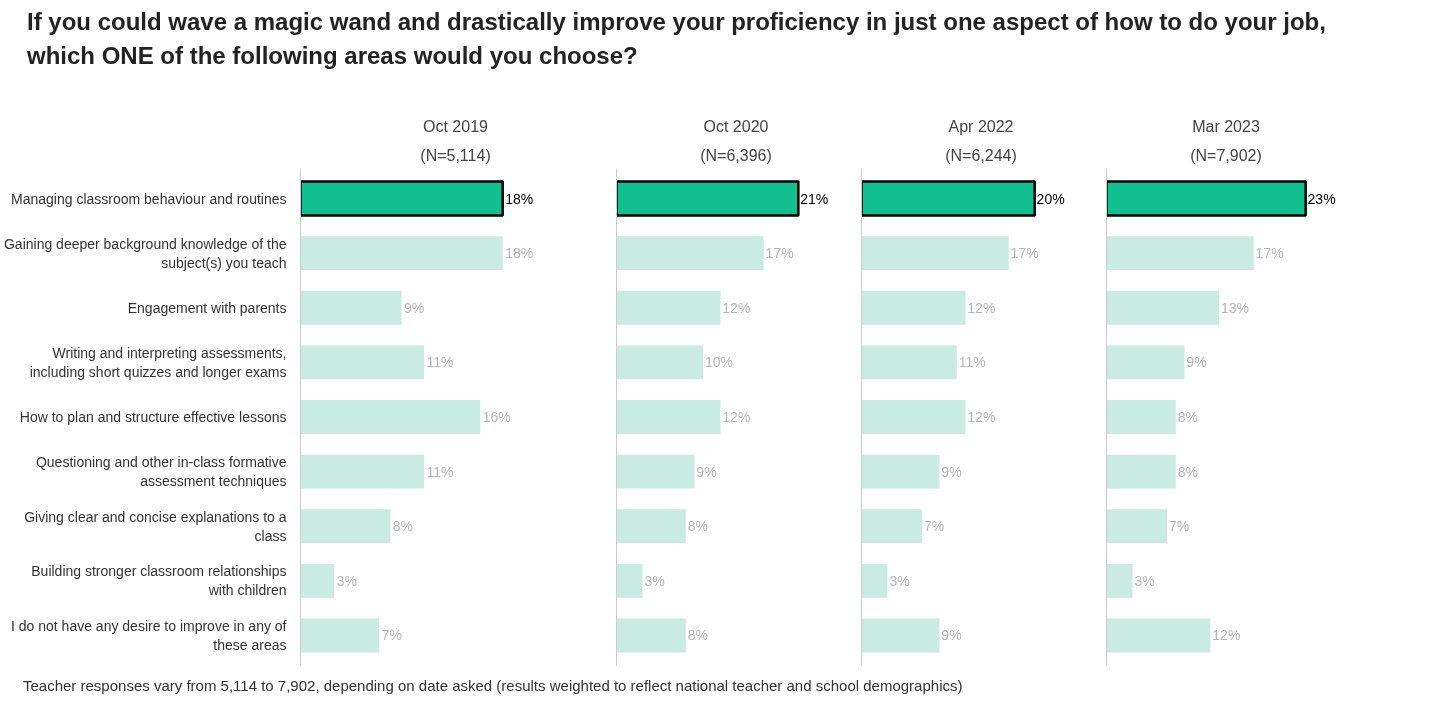 The height and width of the screenshot is (720, 1440). I want to click on text: Teacher responses vary from 5,114 to 7,902, depending on date asked (results weighted to reflect national teacher and school demographics), so click(493, 686).